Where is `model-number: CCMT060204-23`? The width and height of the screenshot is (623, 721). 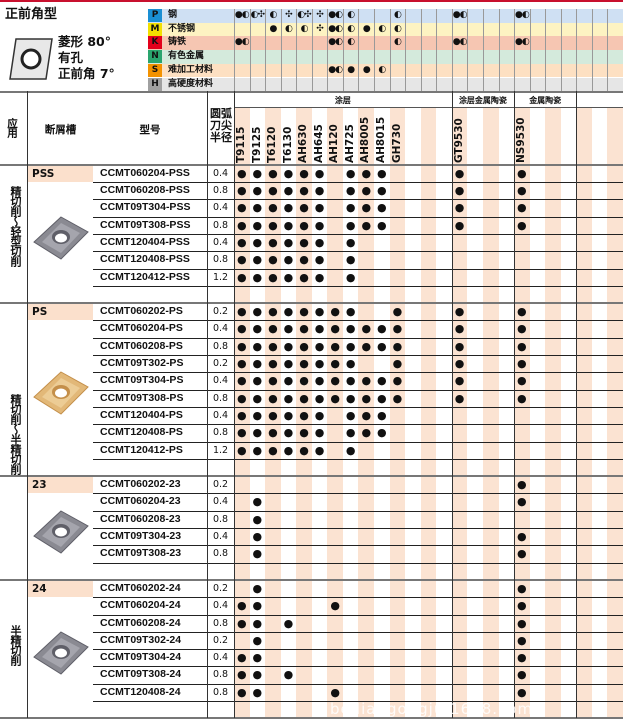
model-number: CCMT060204-23 is located at coordinates (140, 501).